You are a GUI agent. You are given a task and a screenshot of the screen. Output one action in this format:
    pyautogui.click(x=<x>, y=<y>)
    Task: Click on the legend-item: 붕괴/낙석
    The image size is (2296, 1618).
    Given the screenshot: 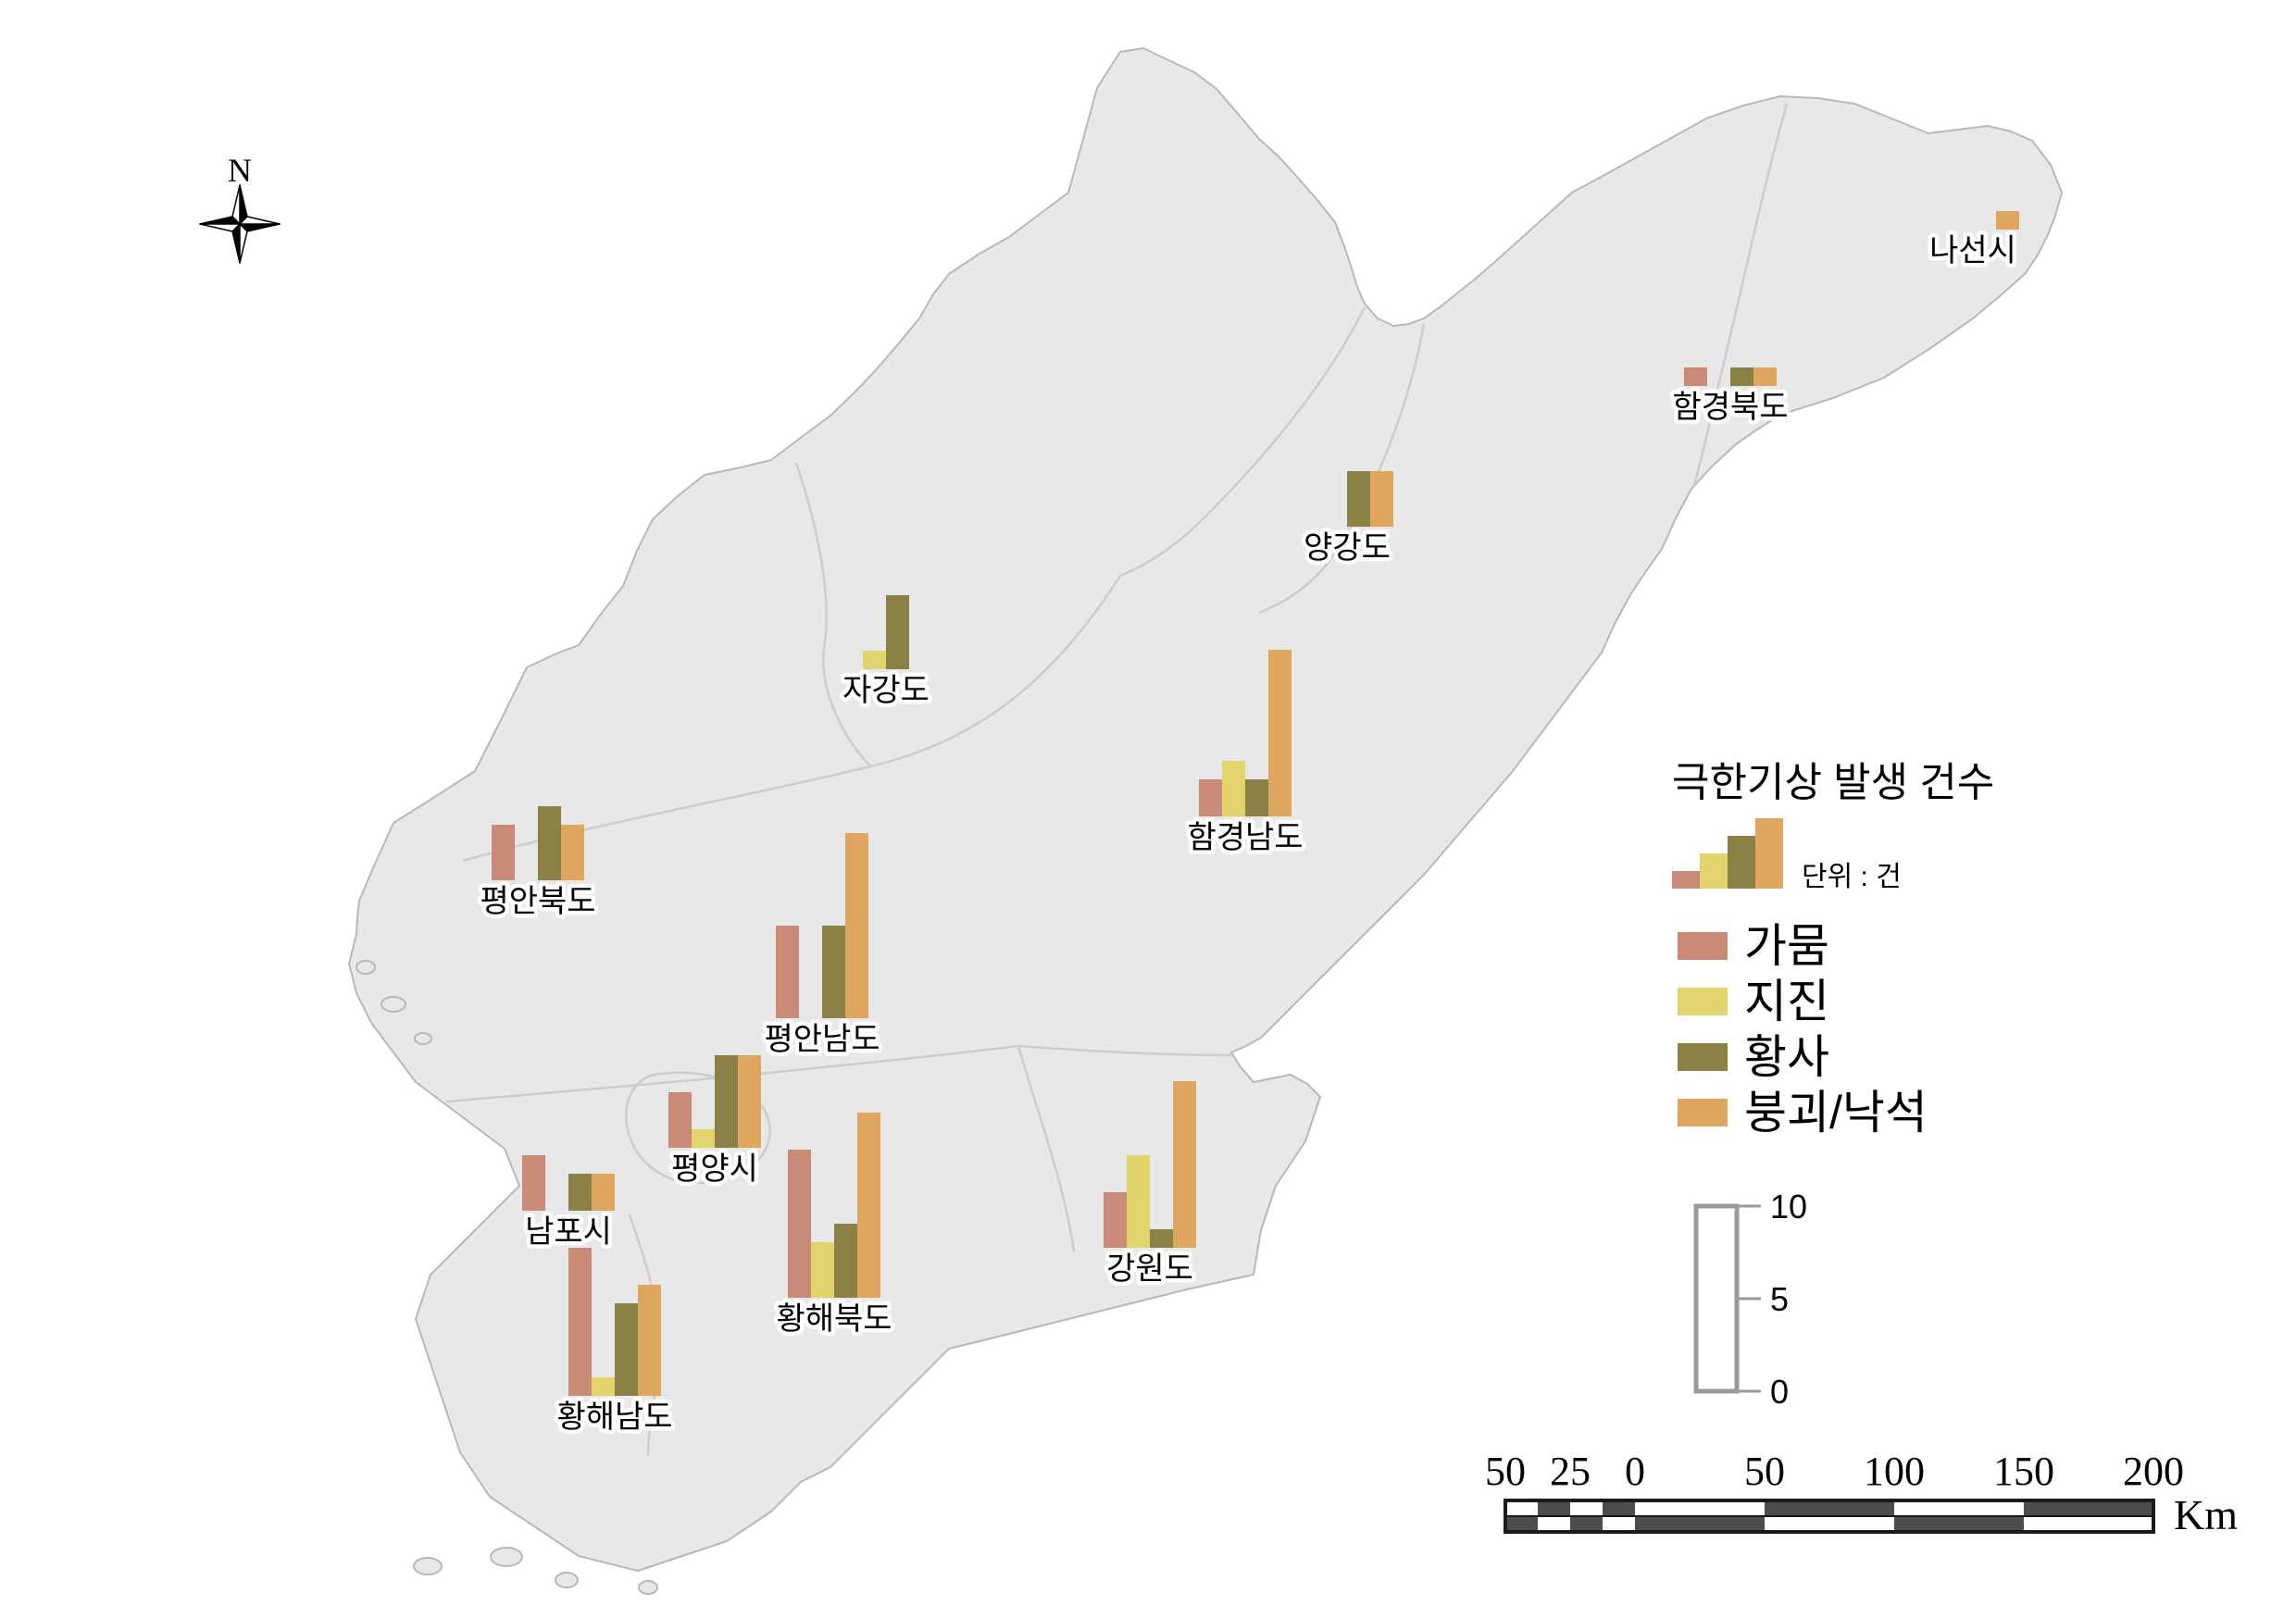 What is the action you would take?
    pyautogui.click(x=1803, y=1113)
    